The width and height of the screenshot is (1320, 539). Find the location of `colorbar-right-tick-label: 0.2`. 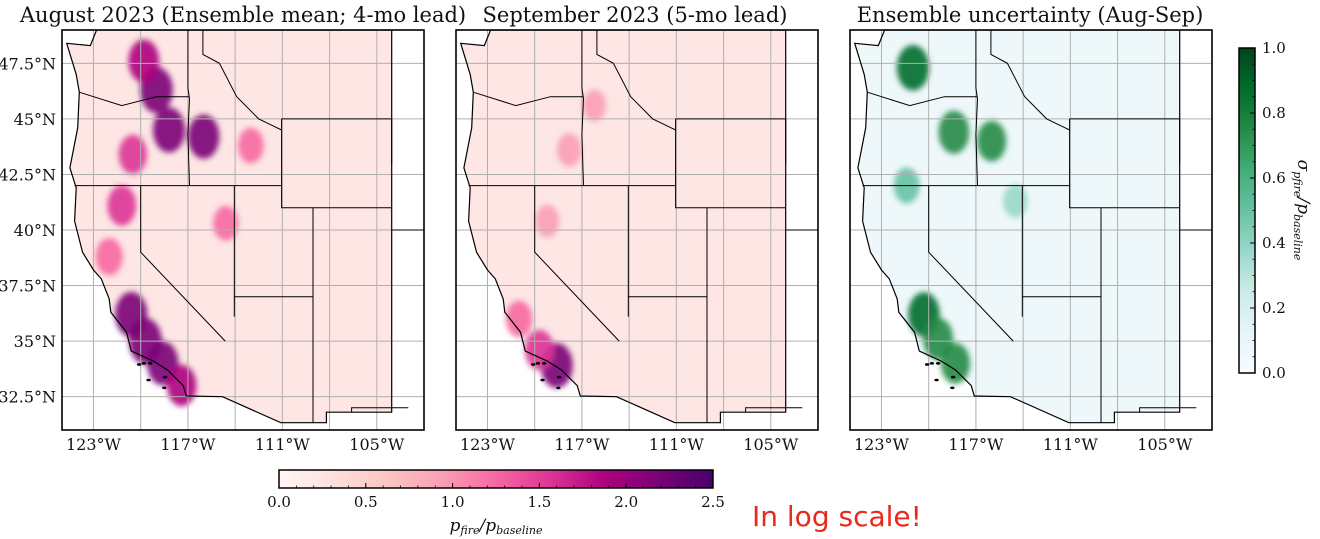

colorbar-right-tick-label: 0.2 is located at coordinates (1274, 308).